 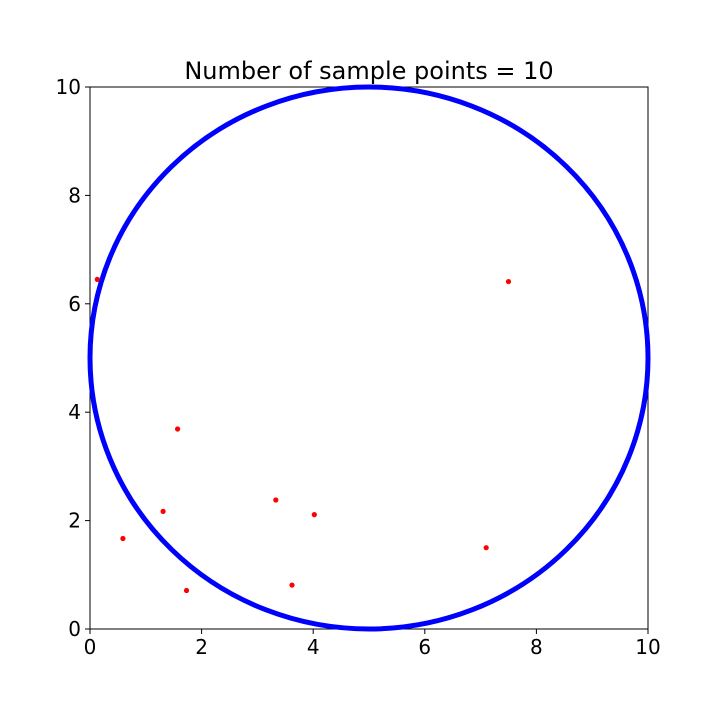 I want to click on x-tick-label: 0, so click(x=90, y=647).